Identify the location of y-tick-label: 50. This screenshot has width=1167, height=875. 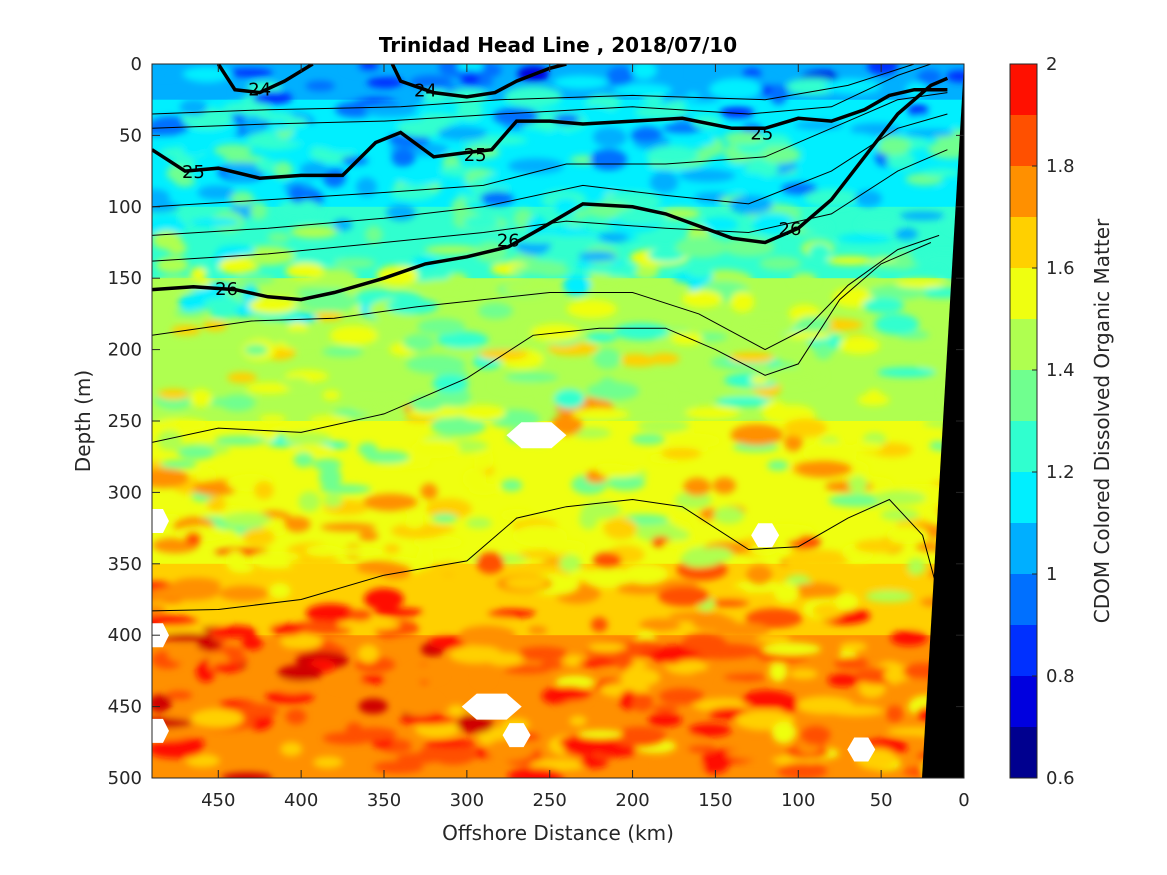
(130, 135).